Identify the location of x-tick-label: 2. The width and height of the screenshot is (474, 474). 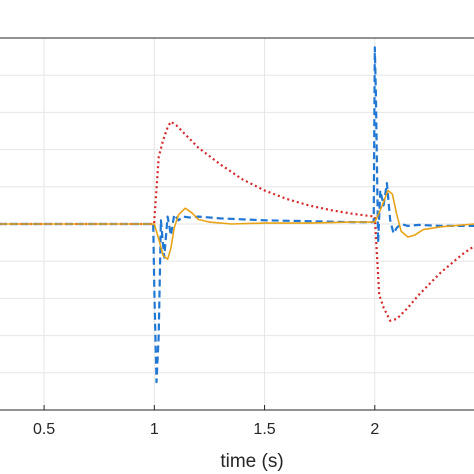
(374, 429).